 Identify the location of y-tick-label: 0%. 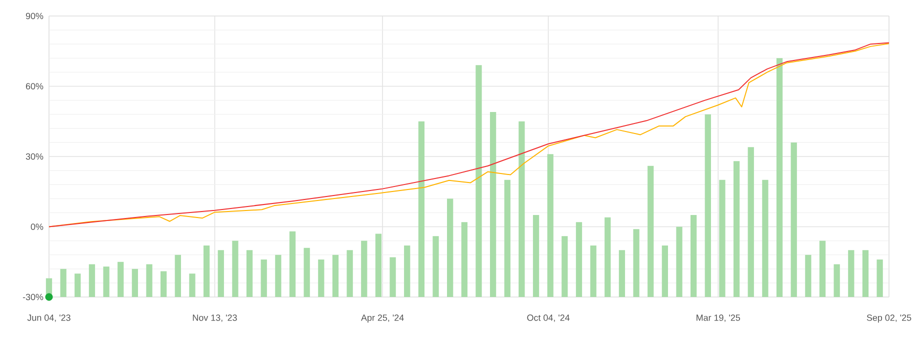
(37, 227).